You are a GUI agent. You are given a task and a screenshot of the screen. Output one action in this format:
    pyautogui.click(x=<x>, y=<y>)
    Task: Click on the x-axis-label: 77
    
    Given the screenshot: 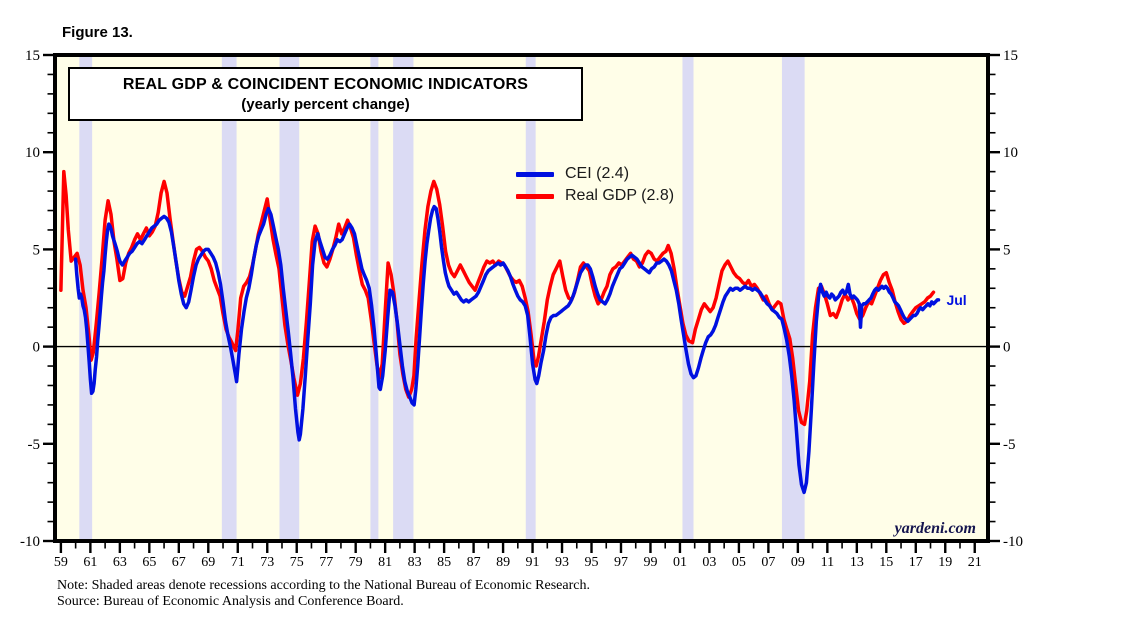 What is the action you would take?
    pyautogui.click(x=326, y=562)
    